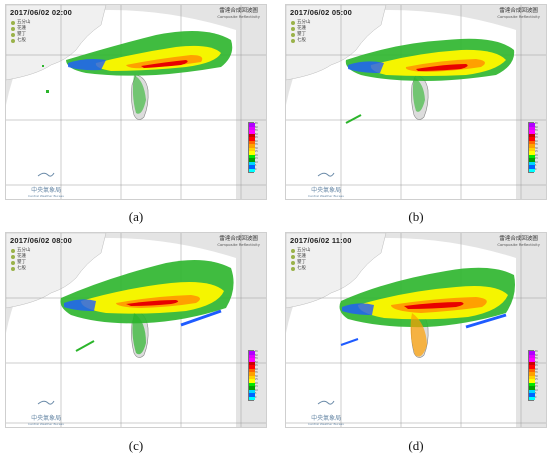 The width and height of the screenshot is (550, 462). What do you see at coordinates (336, 271) in the screenshot?
I see `coastline-mainland` at bounding box center [336, 271].